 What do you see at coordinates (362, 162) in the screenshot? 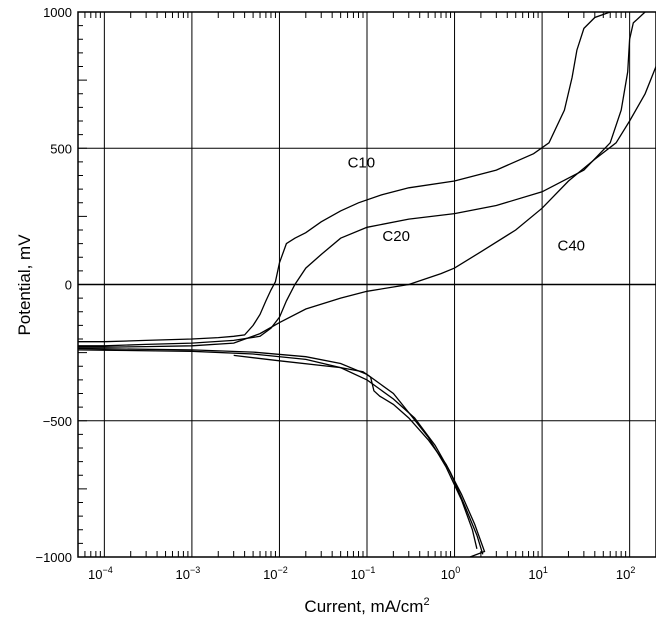
I see `series-label-c10: C10` at bounding box center [362, 162].